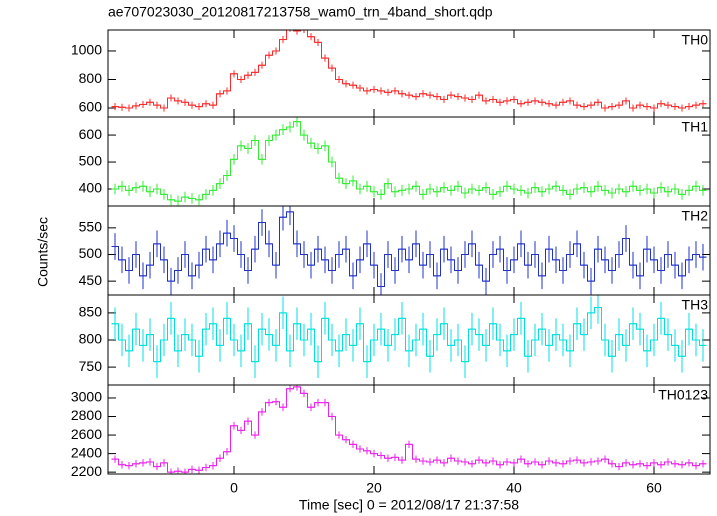 This screenshot has width=717, height=516. I want to click on y-tick-label: 550, so click(91, 227).